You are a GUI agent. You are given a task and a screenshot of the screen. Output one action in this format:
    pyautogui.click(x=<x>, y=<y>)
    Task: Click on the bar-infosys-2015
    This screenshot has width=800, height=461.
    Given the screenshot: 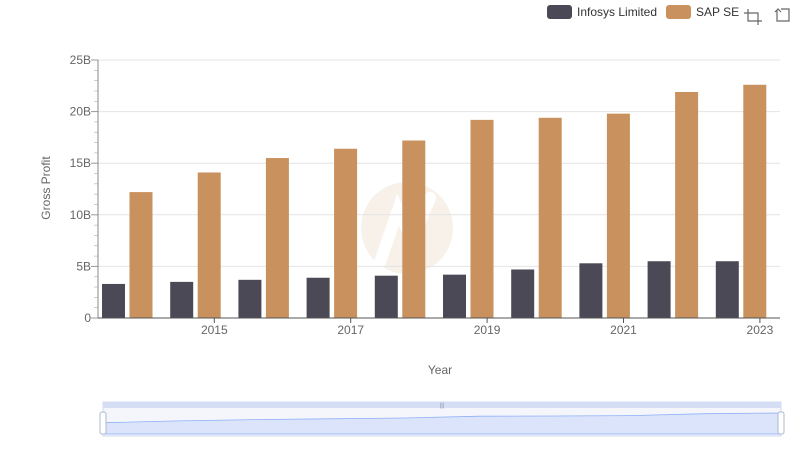 What is the action you would take?
    pyautogui.click(x=182, y=299)
    